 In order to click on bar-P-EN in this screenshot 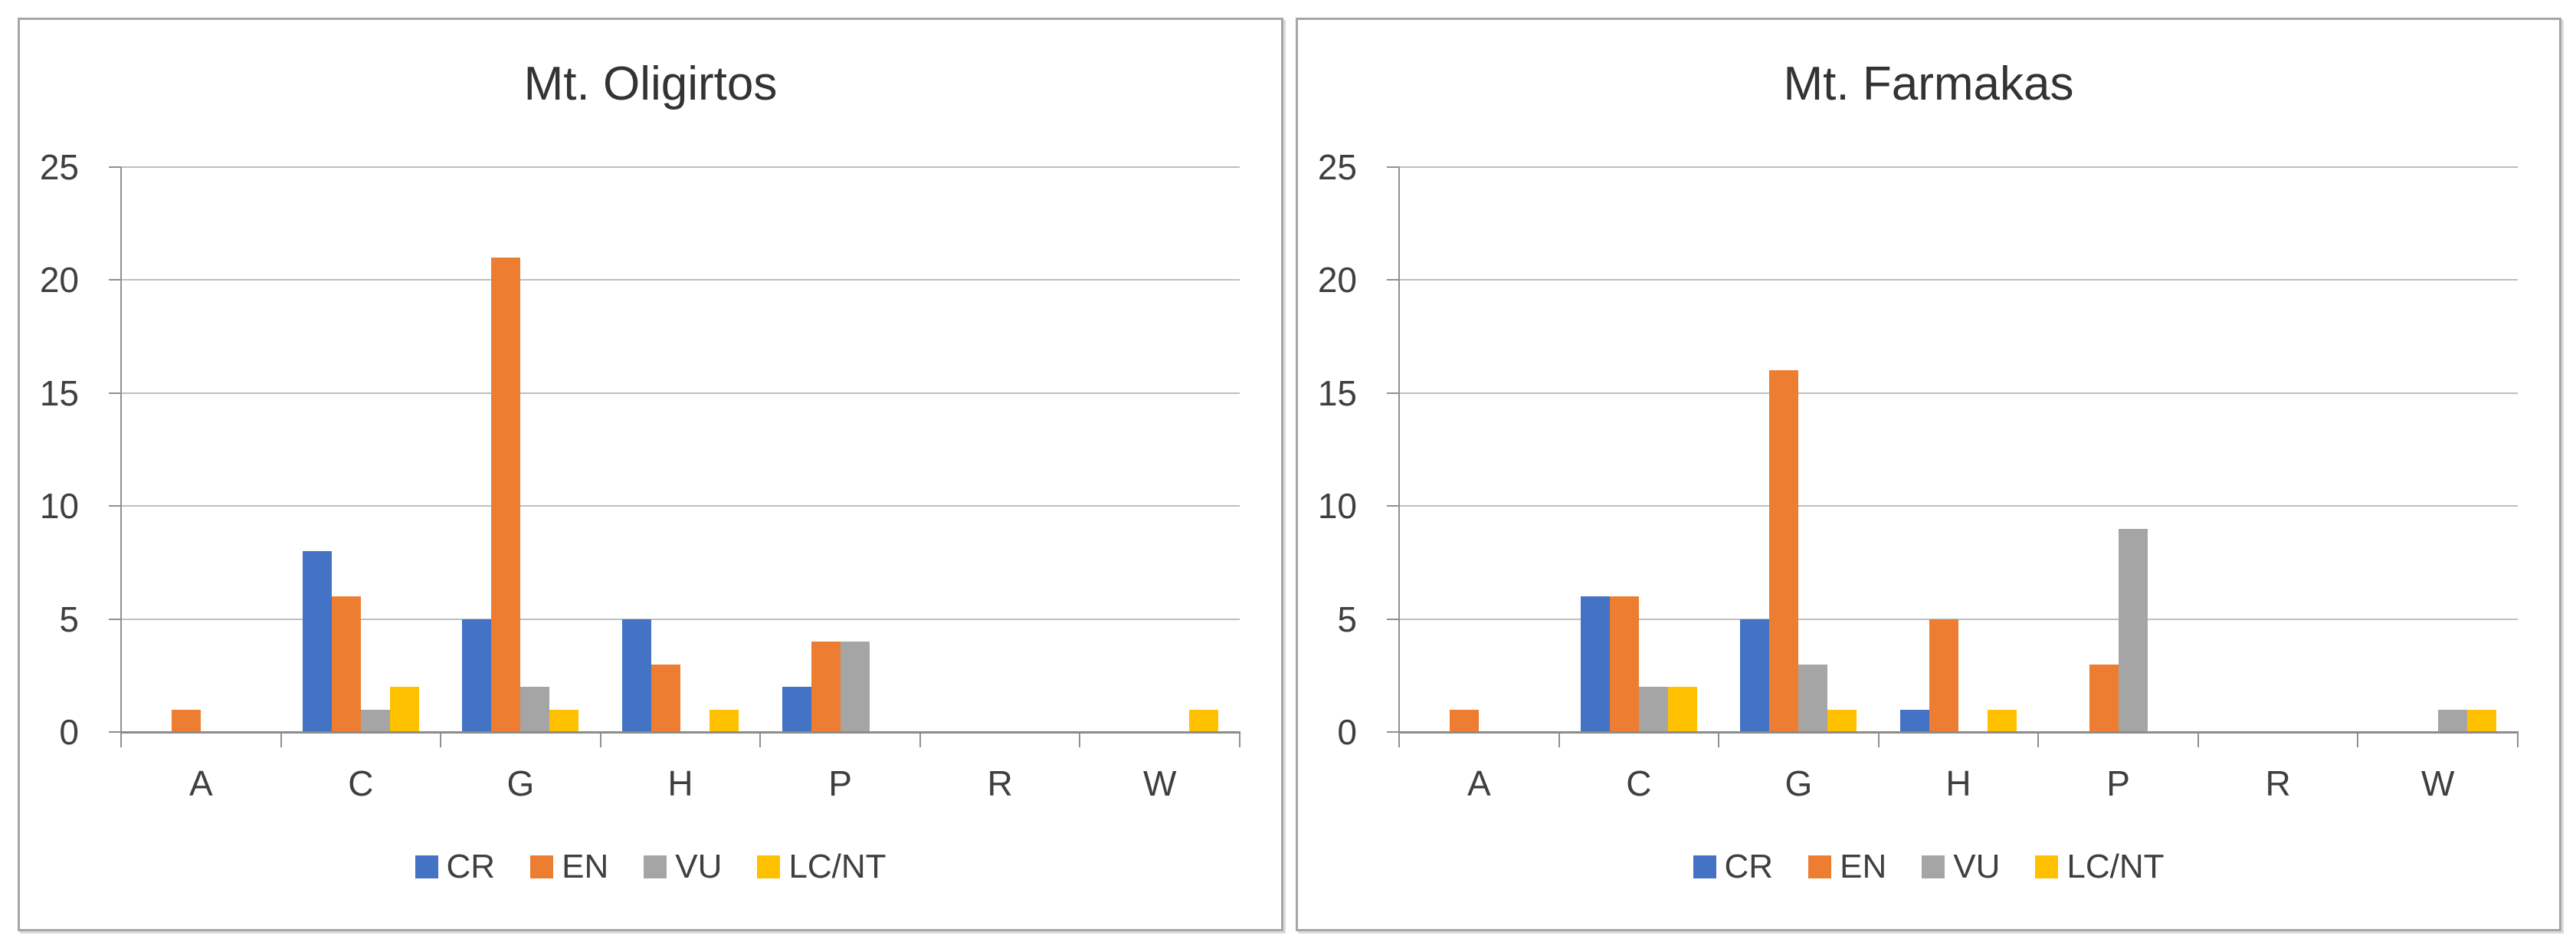, I will do `click(826, 687)`.